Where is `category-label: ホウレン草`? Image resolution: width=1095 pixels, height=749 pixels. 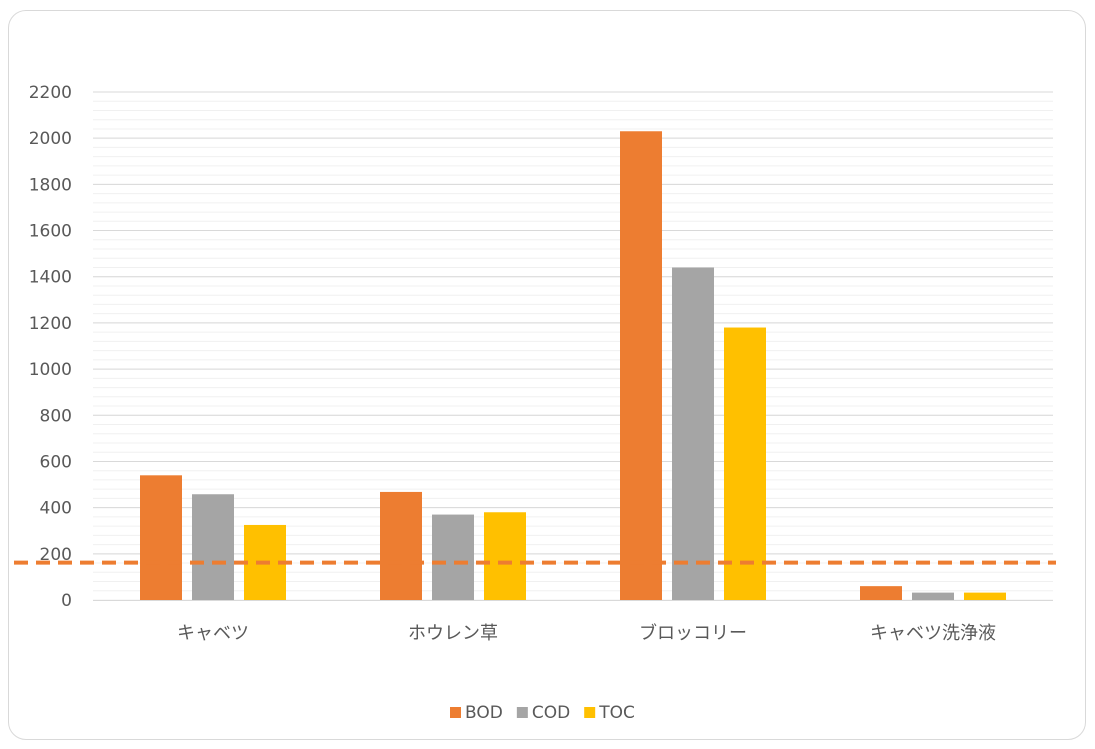 category-label: ホウレン草 is located at coordinates (453, 633).